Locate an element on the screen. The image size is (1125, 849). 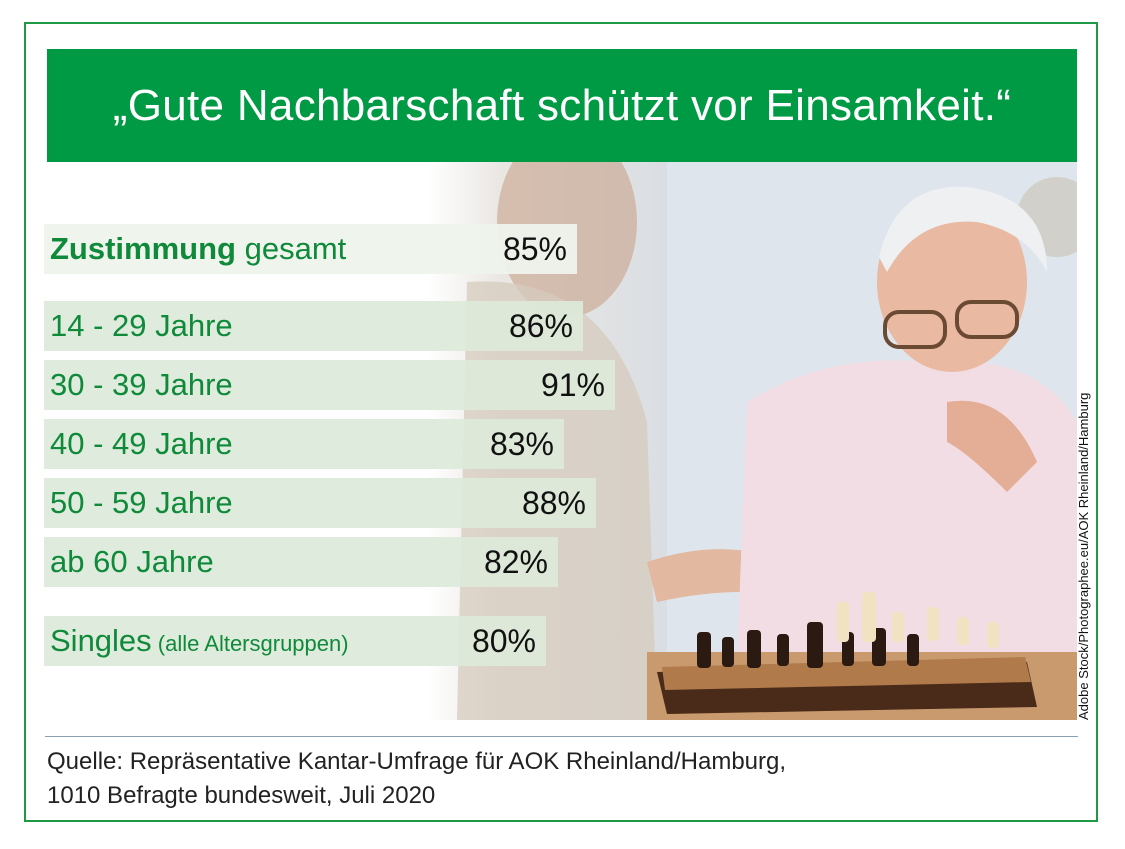
category-label-4: 50 - 59 Jahre is located at coordinates (141, 503).